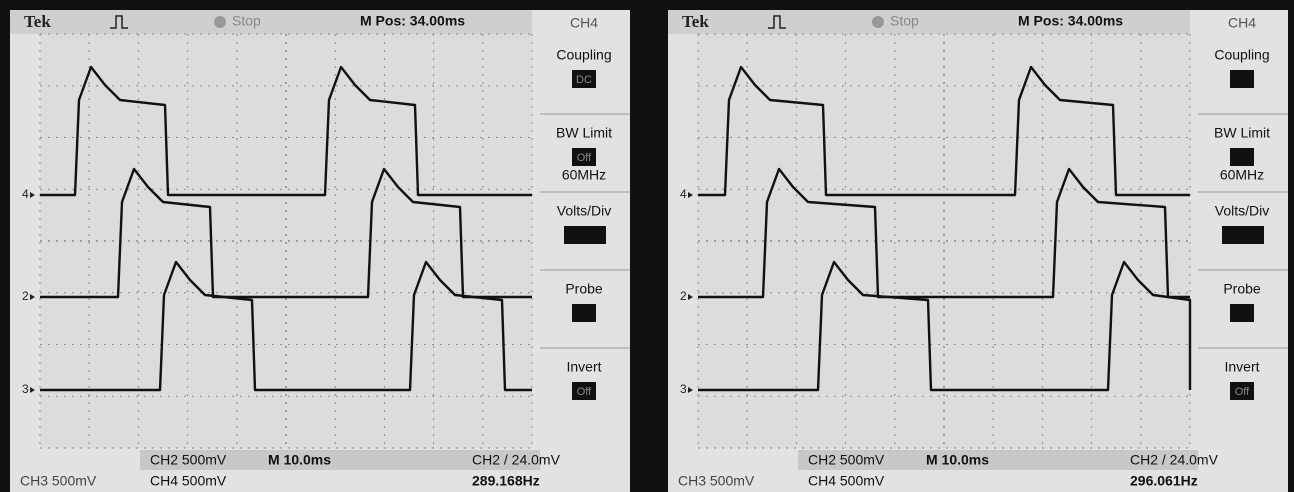 The width and height of the screenshot is (1294, 492). What do you see at coordinates (1164, 481) in the screenshot?
I see `footer-frequency: 296.061Hz` at bounding box center [1164, 481].